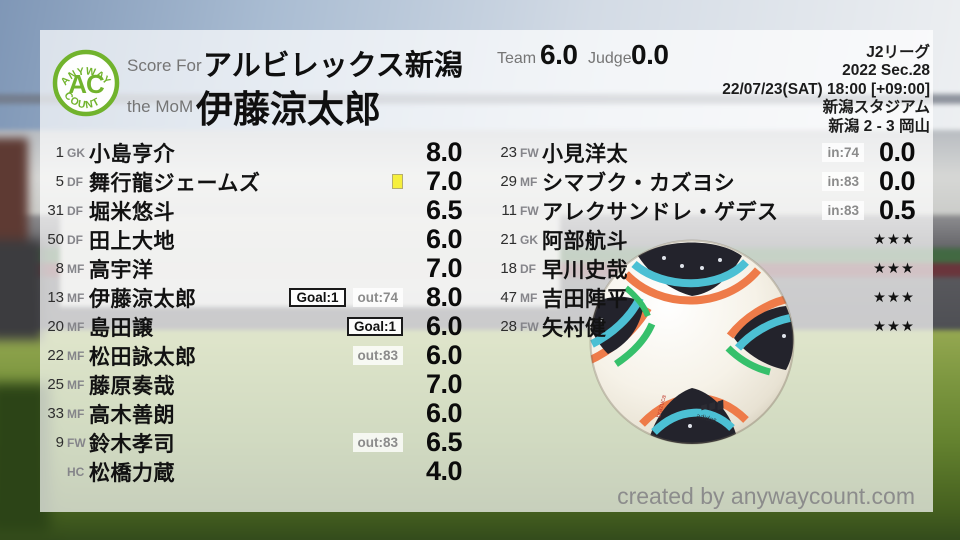 The image size is (960, 540). I want to click on player-name: 矢村健, so click(574, 328).